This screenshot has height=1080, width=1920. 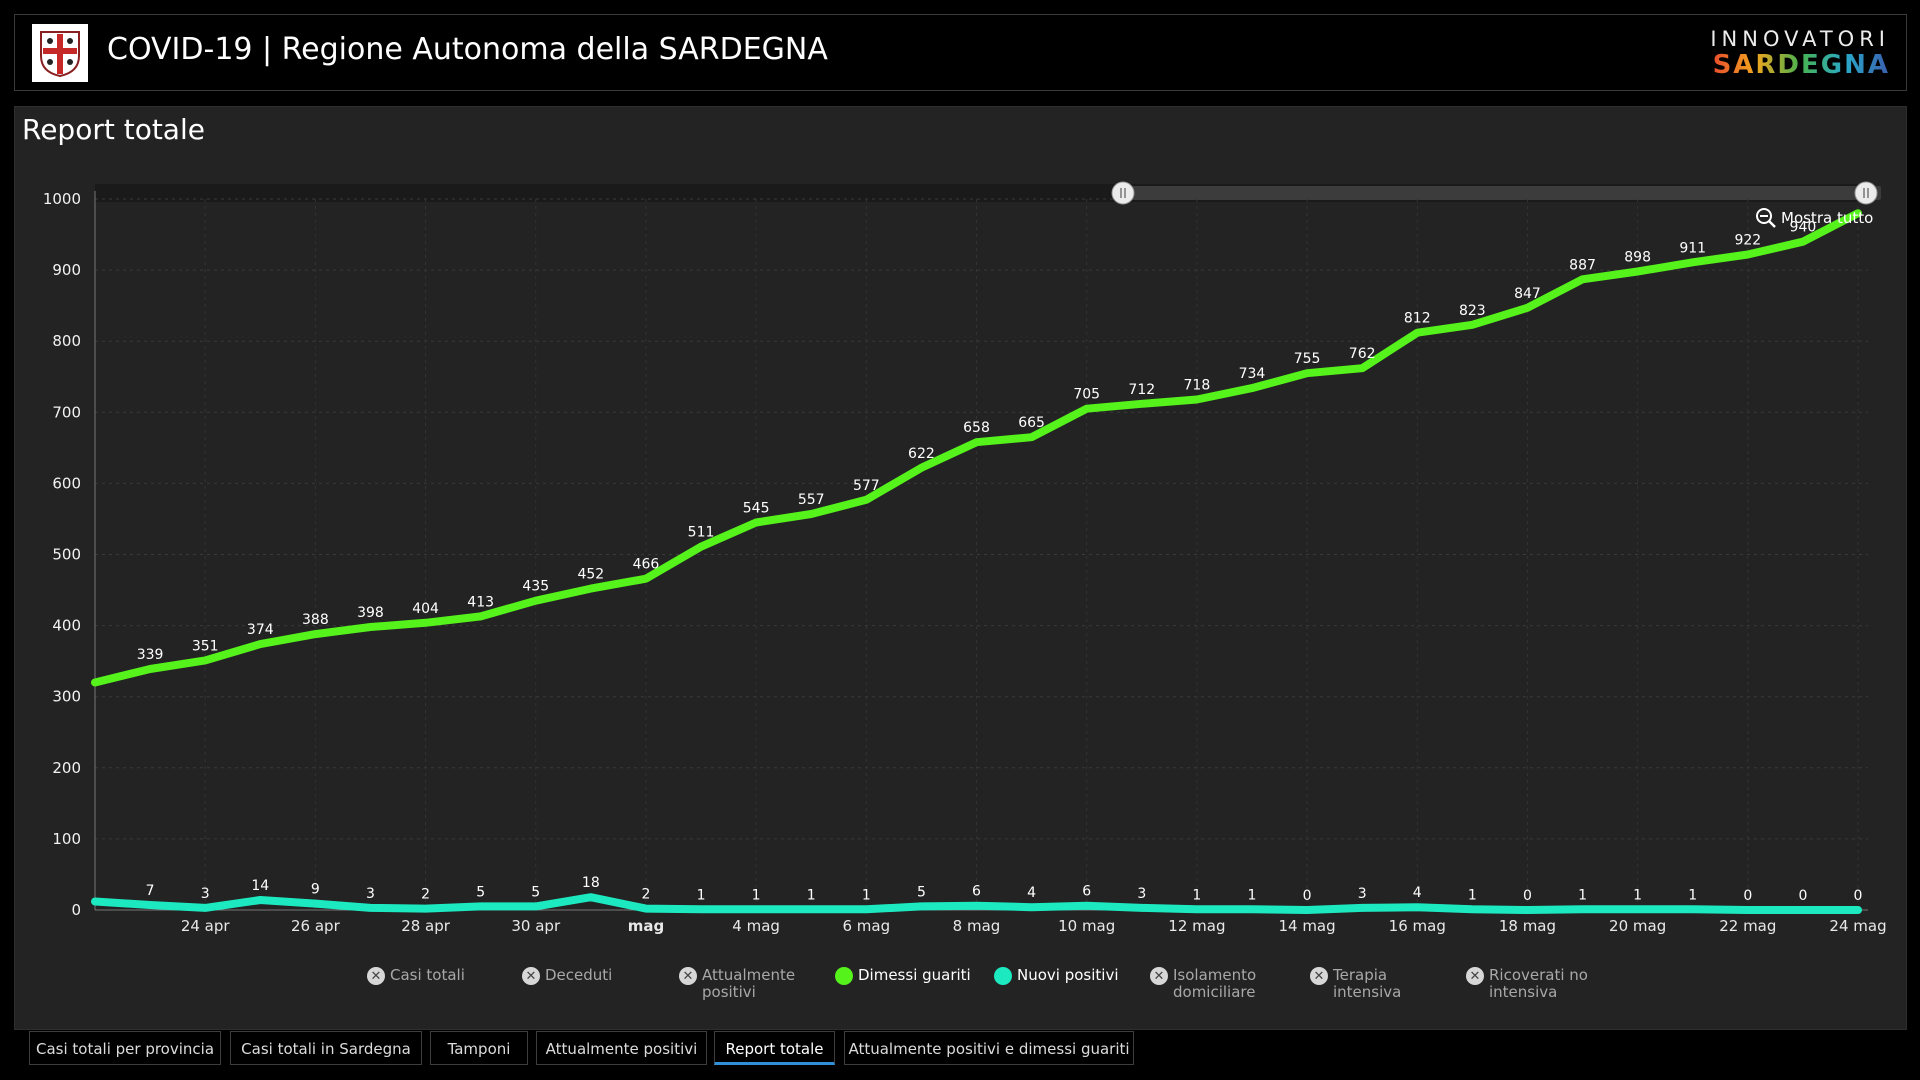 What do you see at coordinates (621, 1048) in the screenshot?
I see `tab-attualmente-positivi: Attualmente positivi` at bounding box center [621, 1048].